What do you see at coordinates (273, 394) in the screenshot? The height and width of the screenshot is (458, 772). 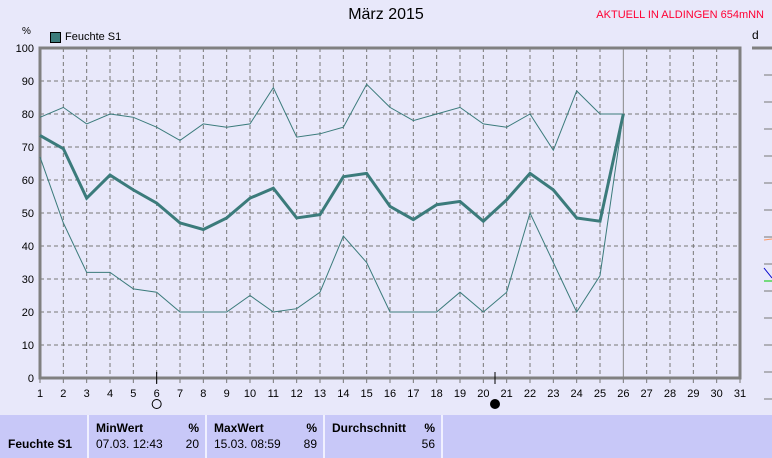 I see `x-tick-label: 11` at bounding box center [273, 394].